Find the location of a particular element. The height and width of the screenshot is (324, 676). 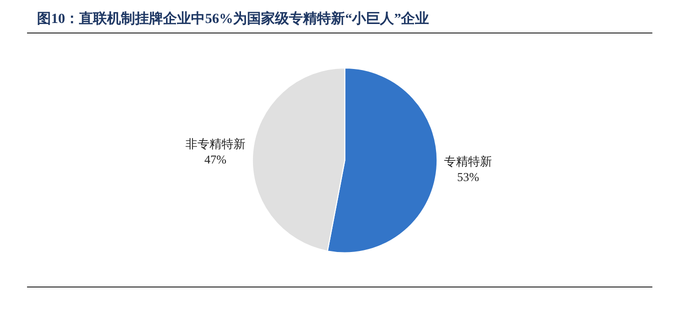

data-label: 47% is located at coordinates (215, 159).